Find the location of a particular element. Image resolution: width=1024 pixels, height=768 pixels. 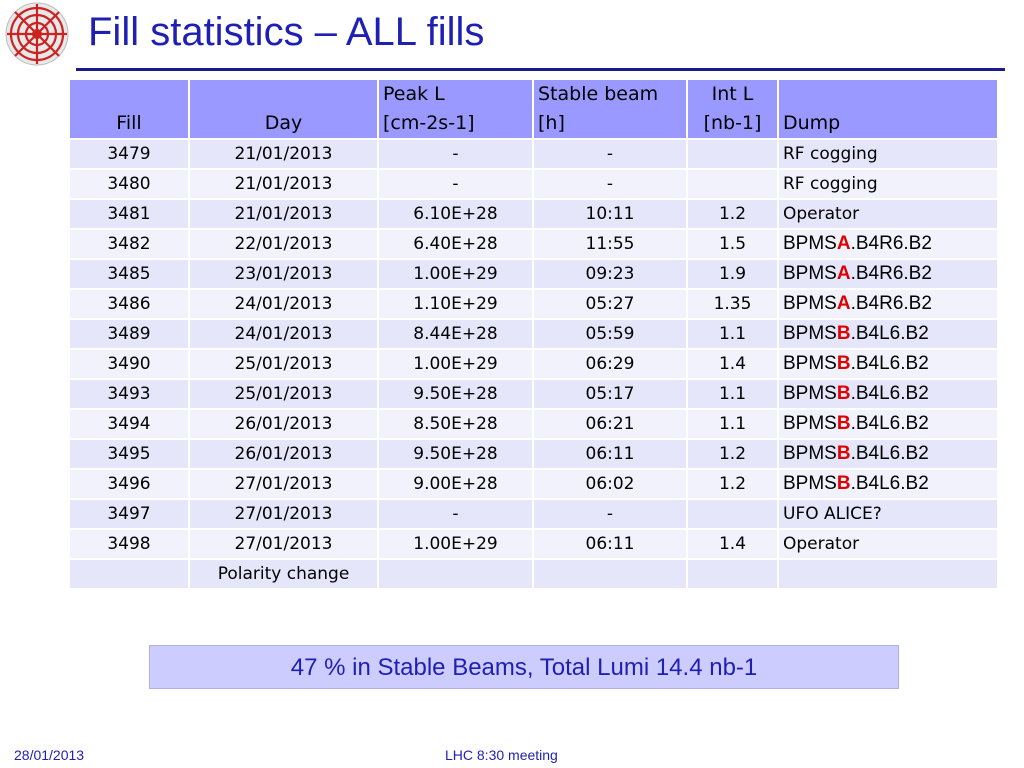

cell-int-l: 1.35 is located at coordinates (732, 304).